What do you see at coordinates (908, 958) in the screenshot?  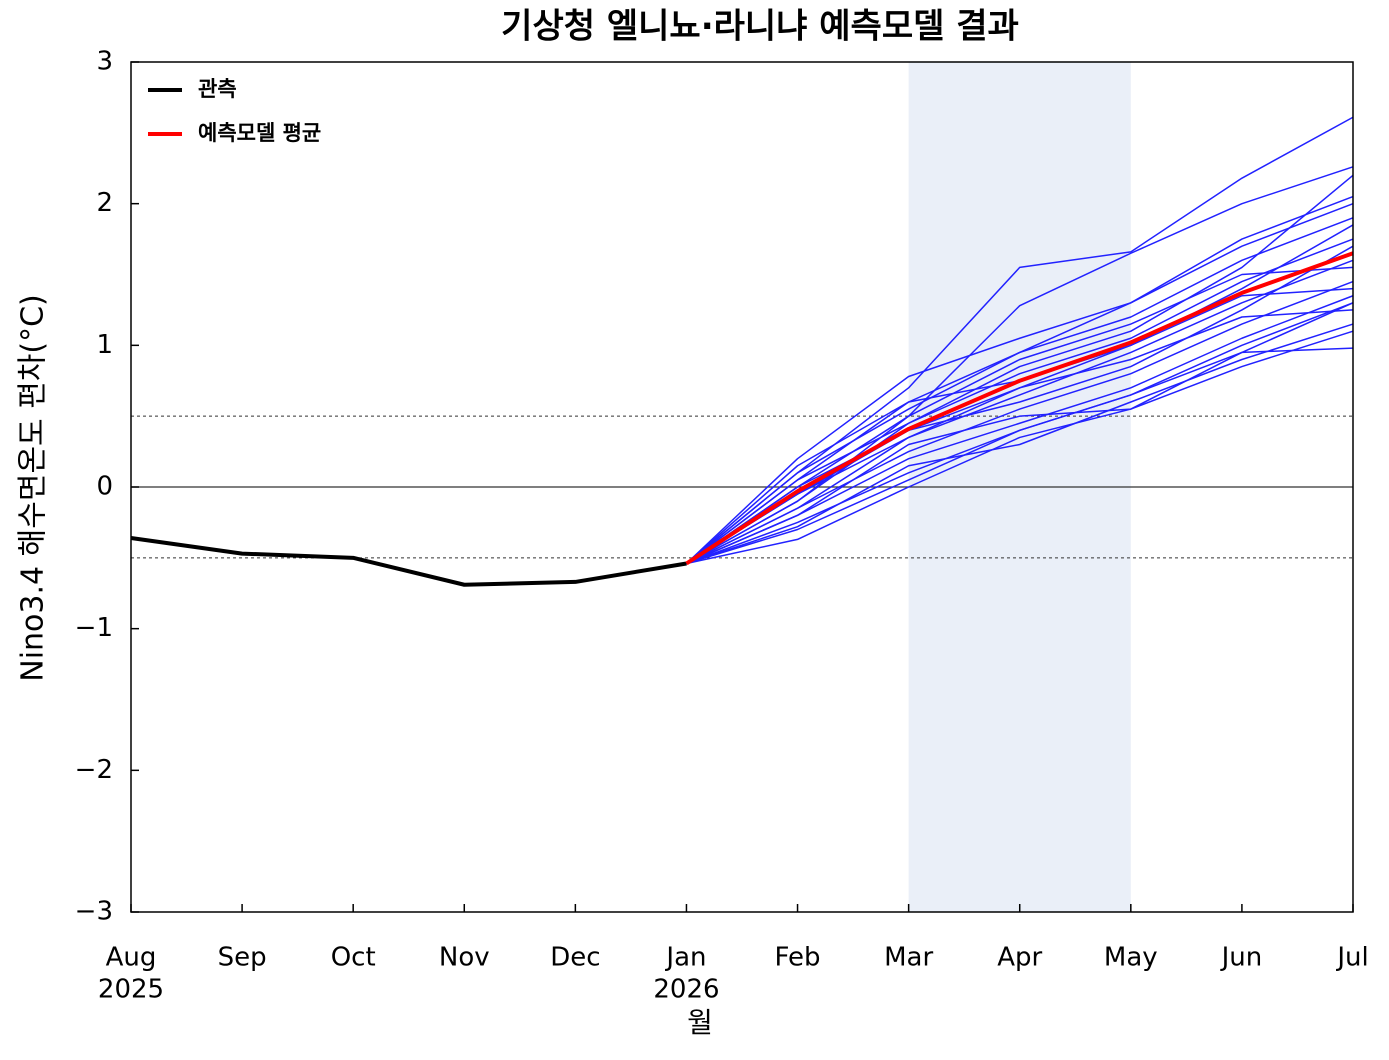 I see `x-tick-label: Mar` at bounding box center [908, 958].